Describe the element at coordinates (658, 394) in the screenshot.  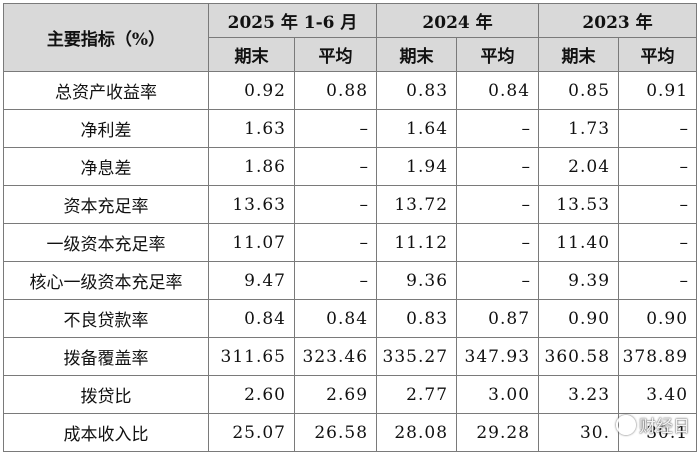
I see `cell-2023-avg: 3.40` at that location.